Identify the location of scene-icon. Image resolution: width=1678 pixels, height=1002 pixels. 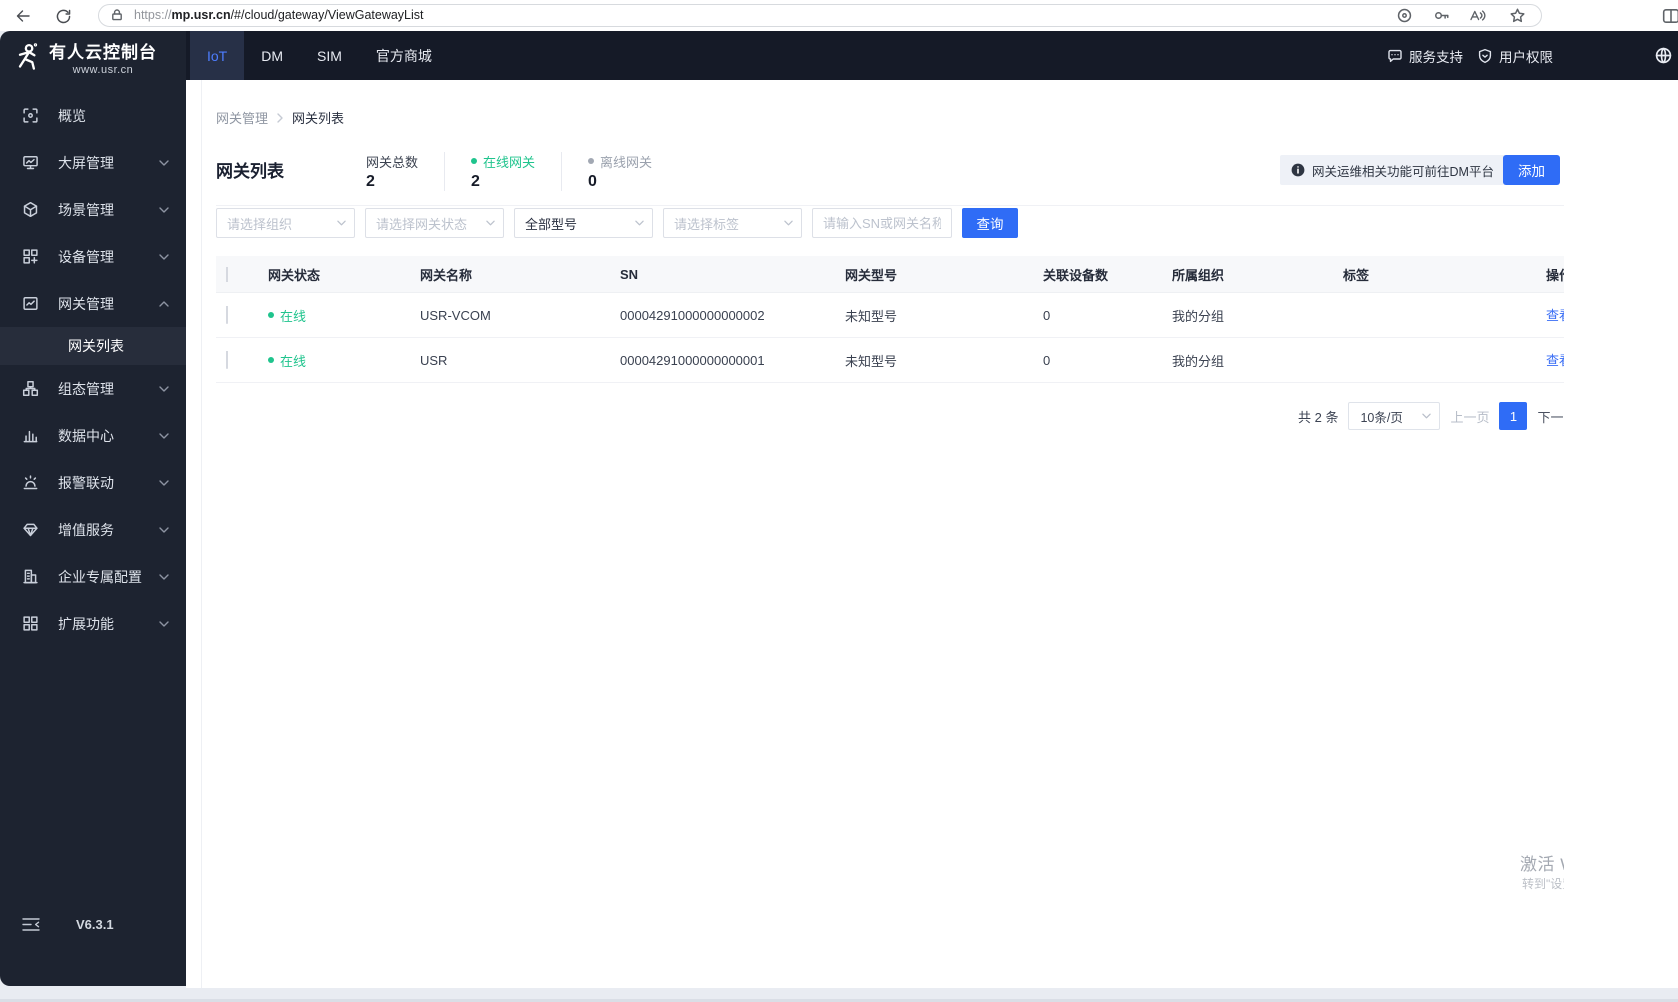
(30, 209).